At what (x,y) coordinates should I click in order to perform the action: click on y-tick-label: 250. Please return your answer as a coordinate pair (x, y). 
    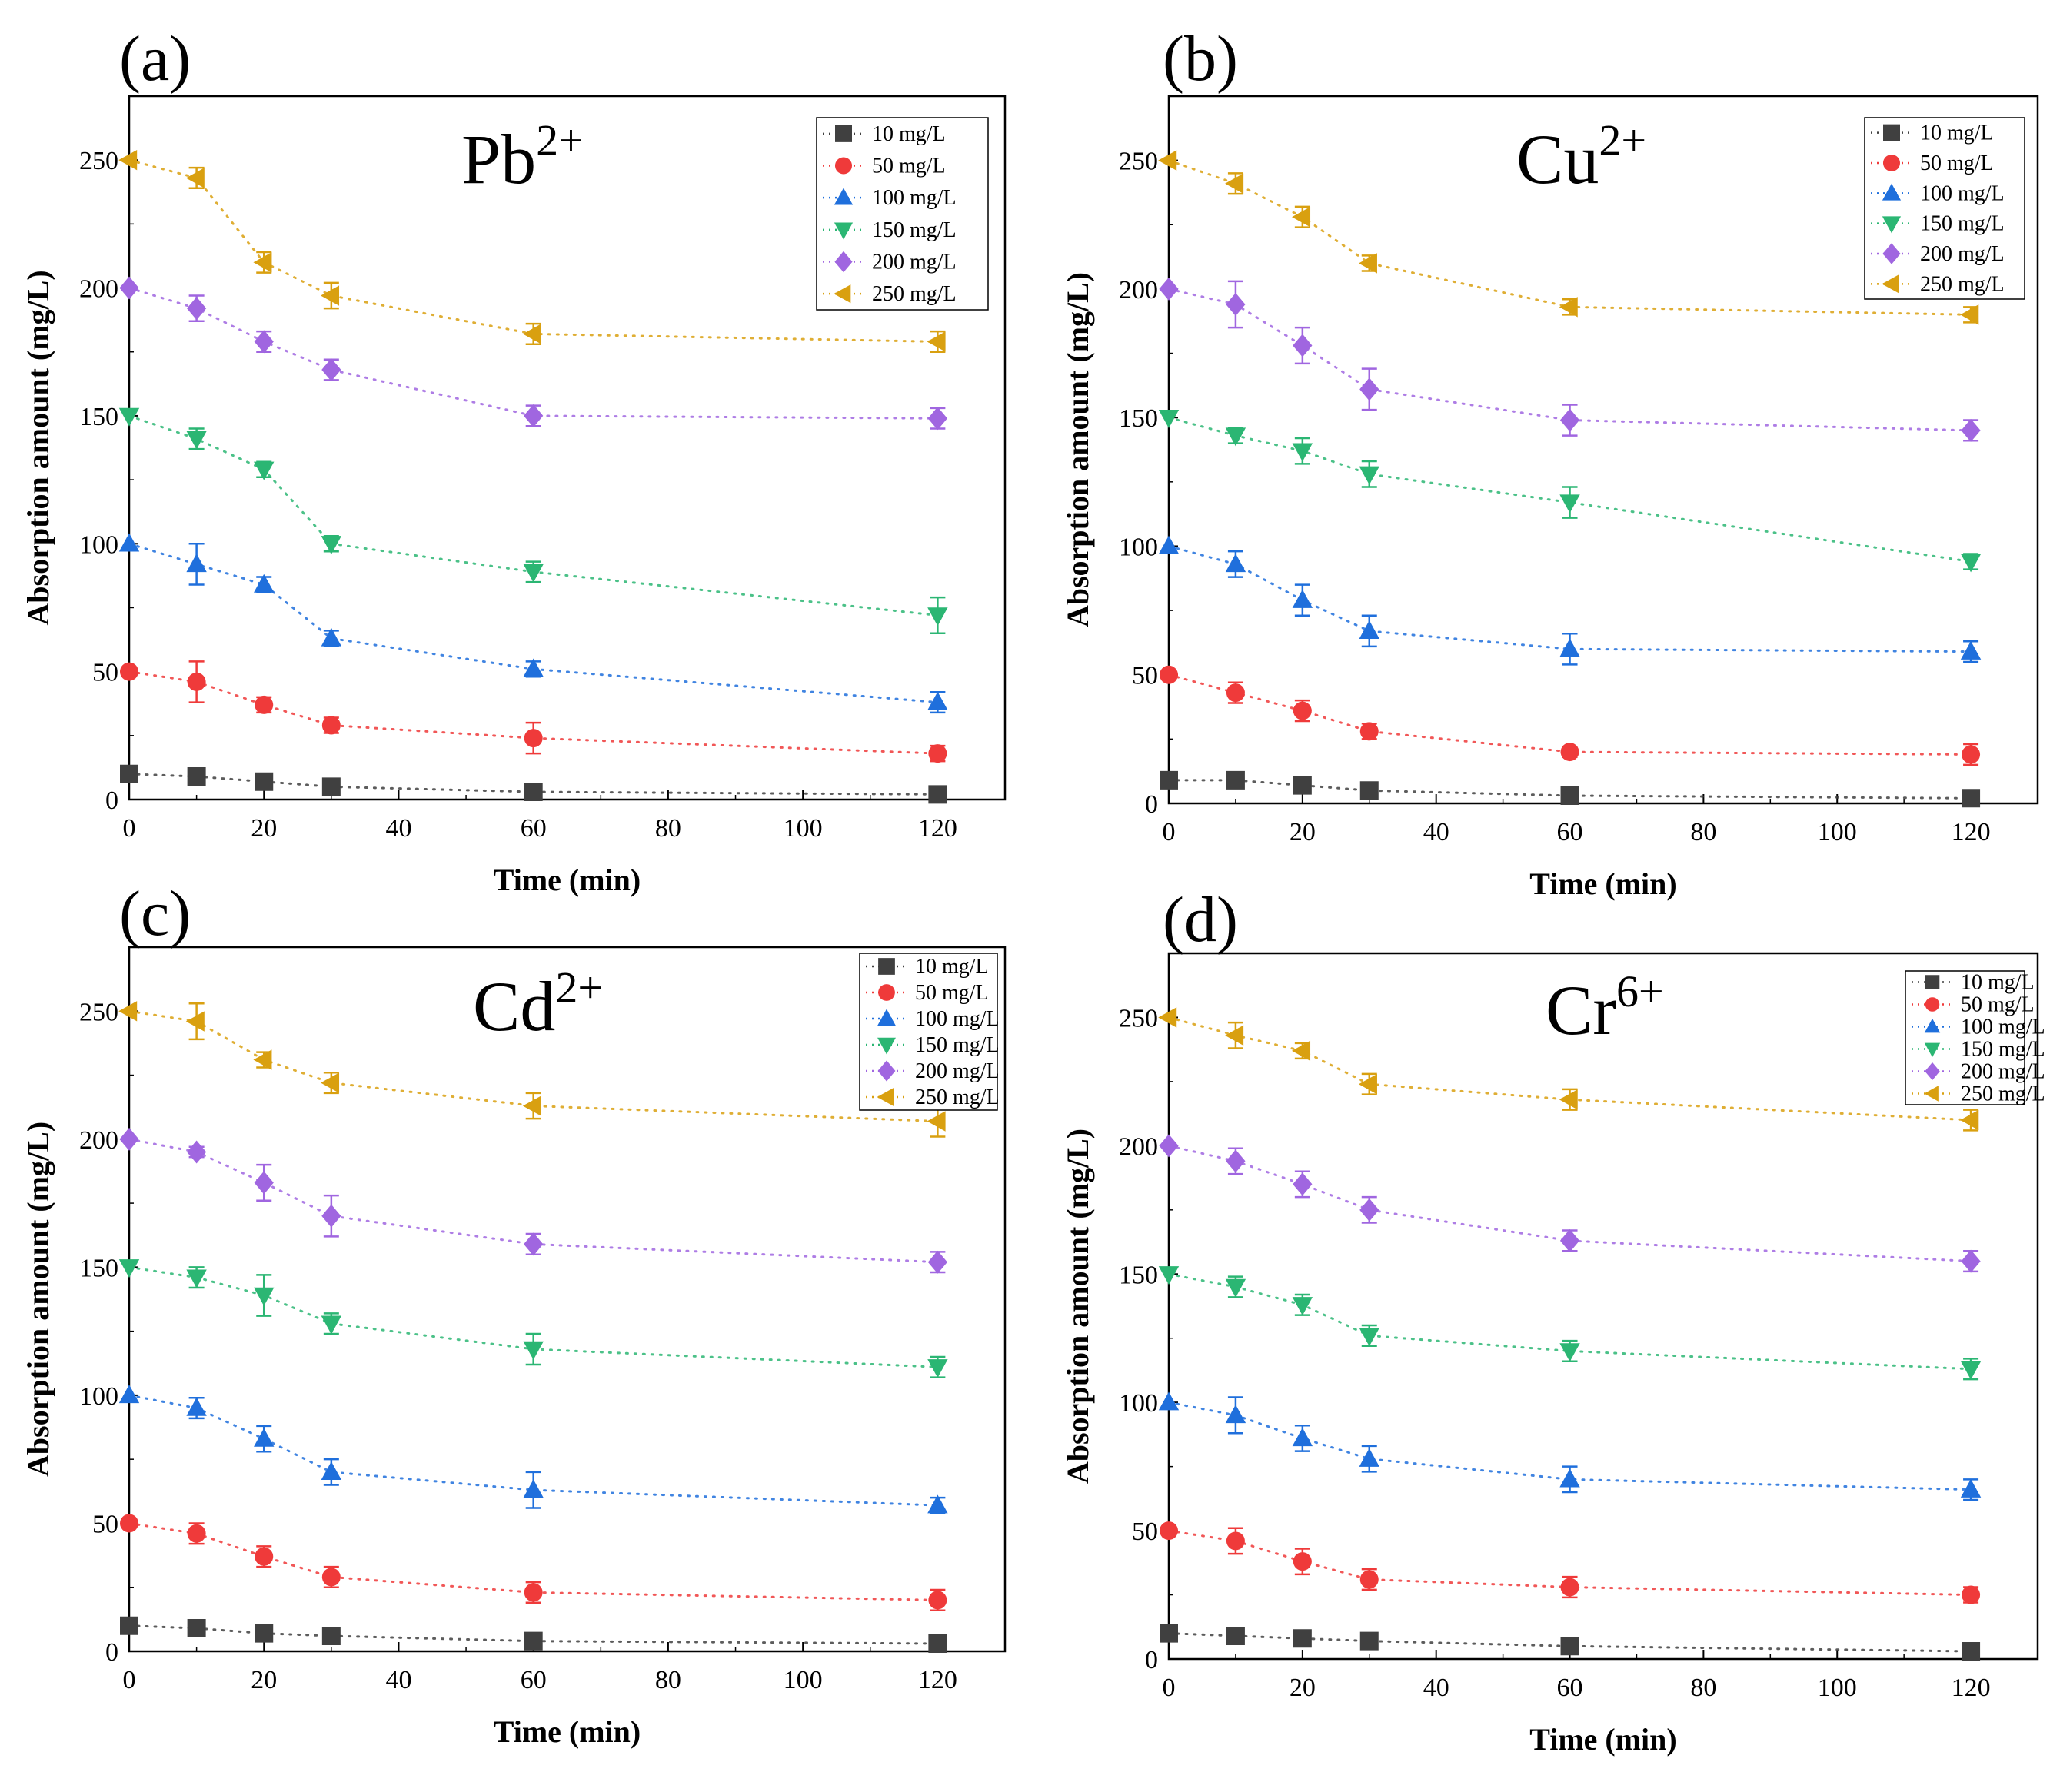
    Looking at the image, I should click on (1139, 162).